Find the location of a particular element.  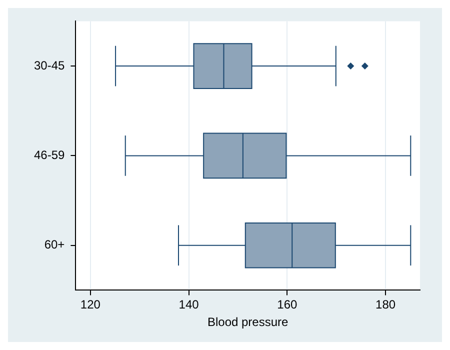

x-tick-label: 140 is located at coordinates (189, 305).